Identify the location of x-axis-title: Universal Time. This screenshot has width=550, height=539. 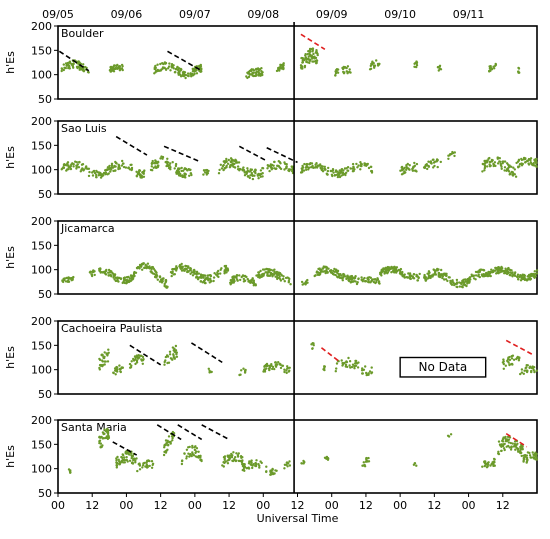
(298, 518).